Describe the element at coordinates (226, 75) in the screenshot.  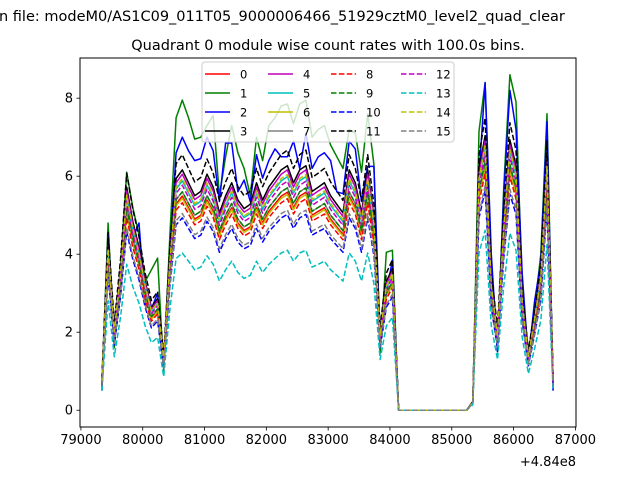
I see `legend-item-0: 0` at that location.